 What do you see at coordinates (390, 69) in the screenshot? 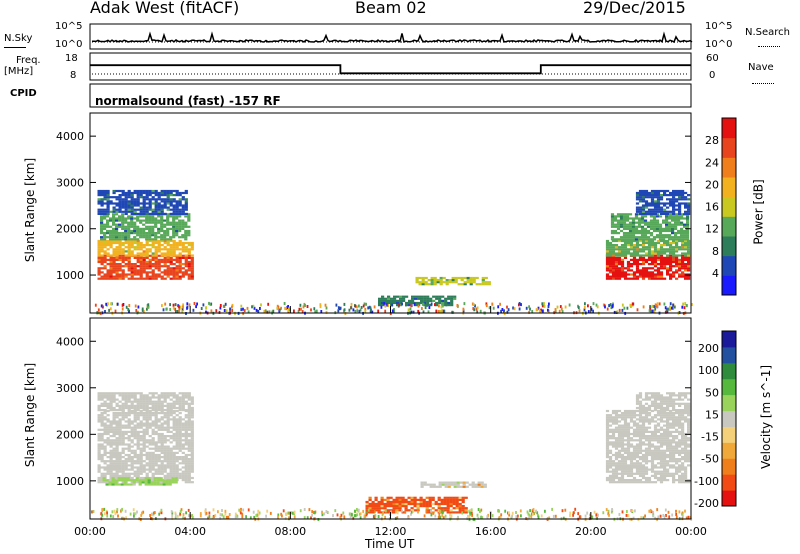
I see `freq-trace` at bounding box center [390, 69].